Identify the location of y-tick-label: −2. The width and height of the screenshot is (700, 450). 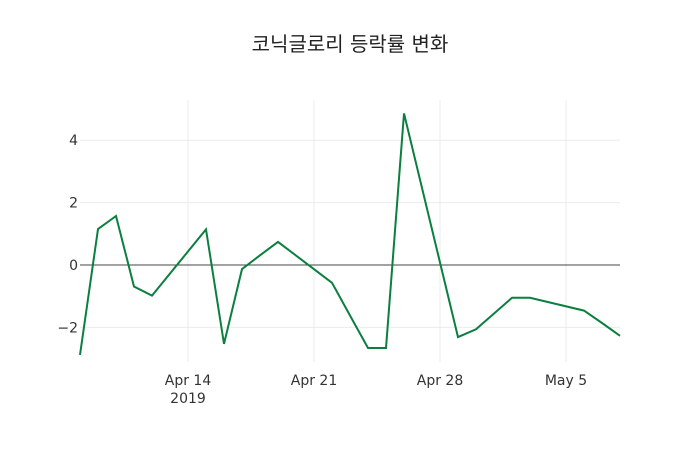
(67, 328).